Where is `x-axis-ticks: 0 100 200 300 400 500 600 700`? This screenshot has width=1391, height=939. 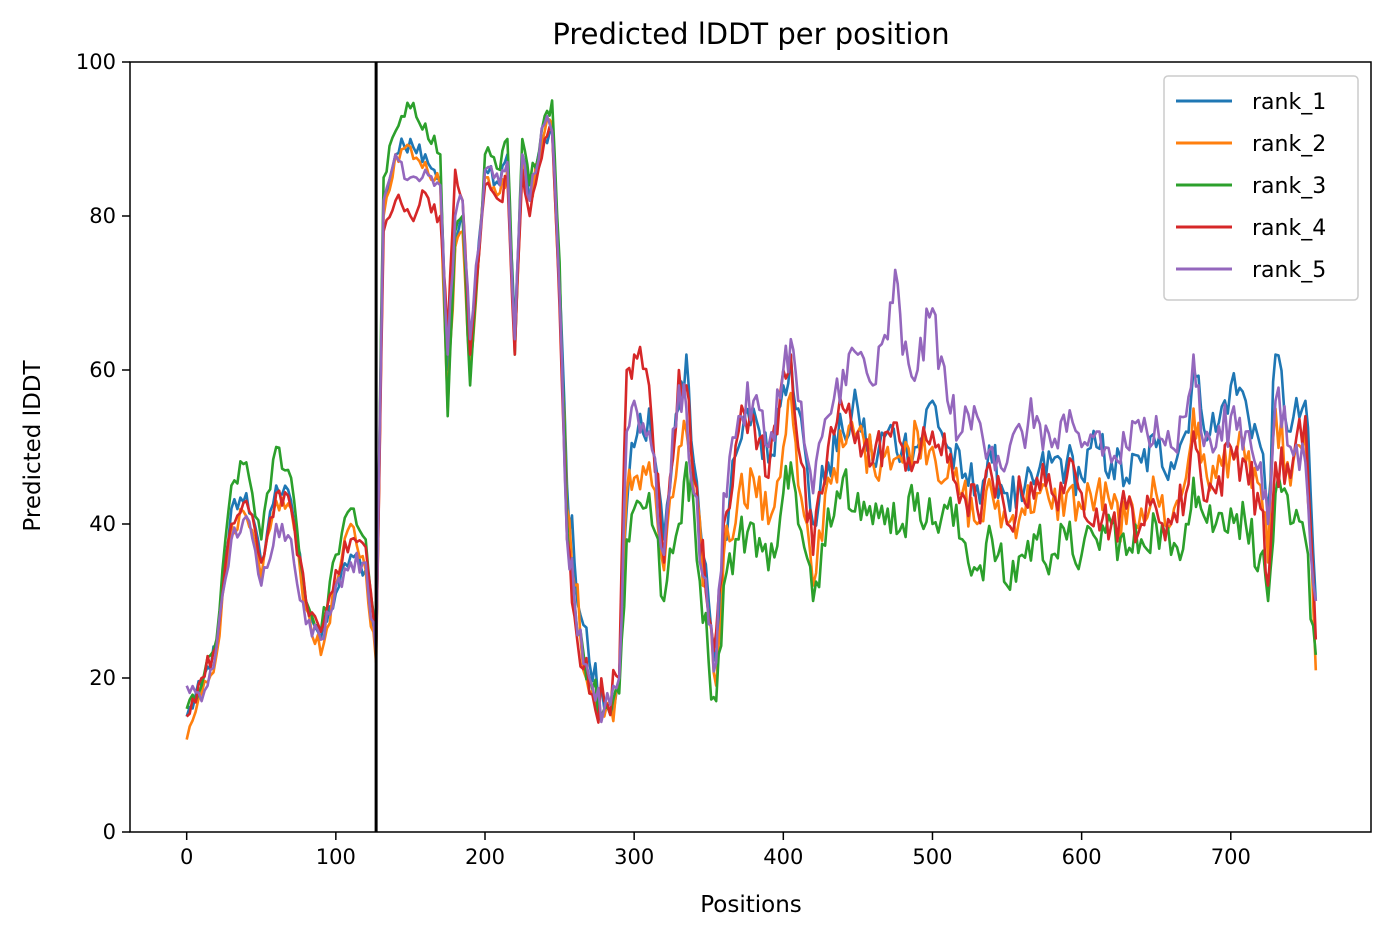 x-axis-ticks: 0 100 200 300 400 500 600 700 is located at coordinates (715, 850).